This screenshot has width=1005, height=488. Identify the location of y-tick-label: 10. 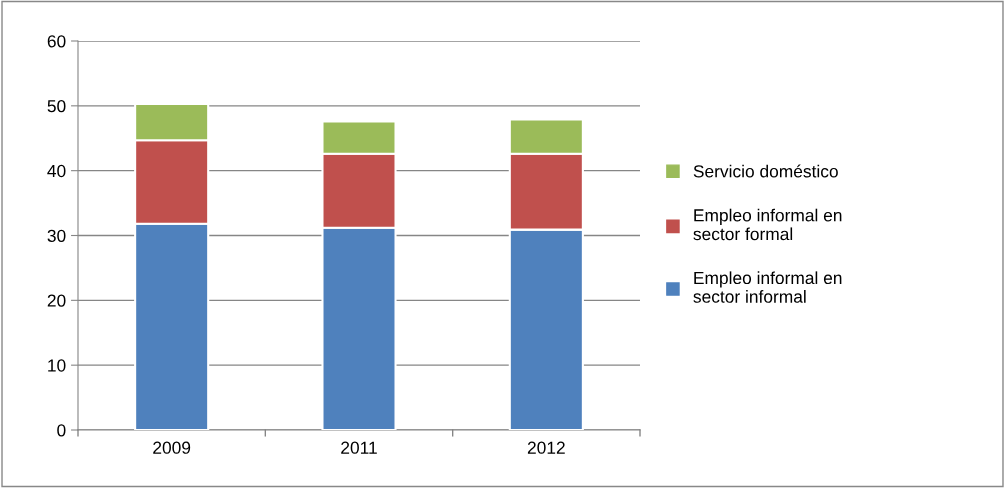
(57, 365).